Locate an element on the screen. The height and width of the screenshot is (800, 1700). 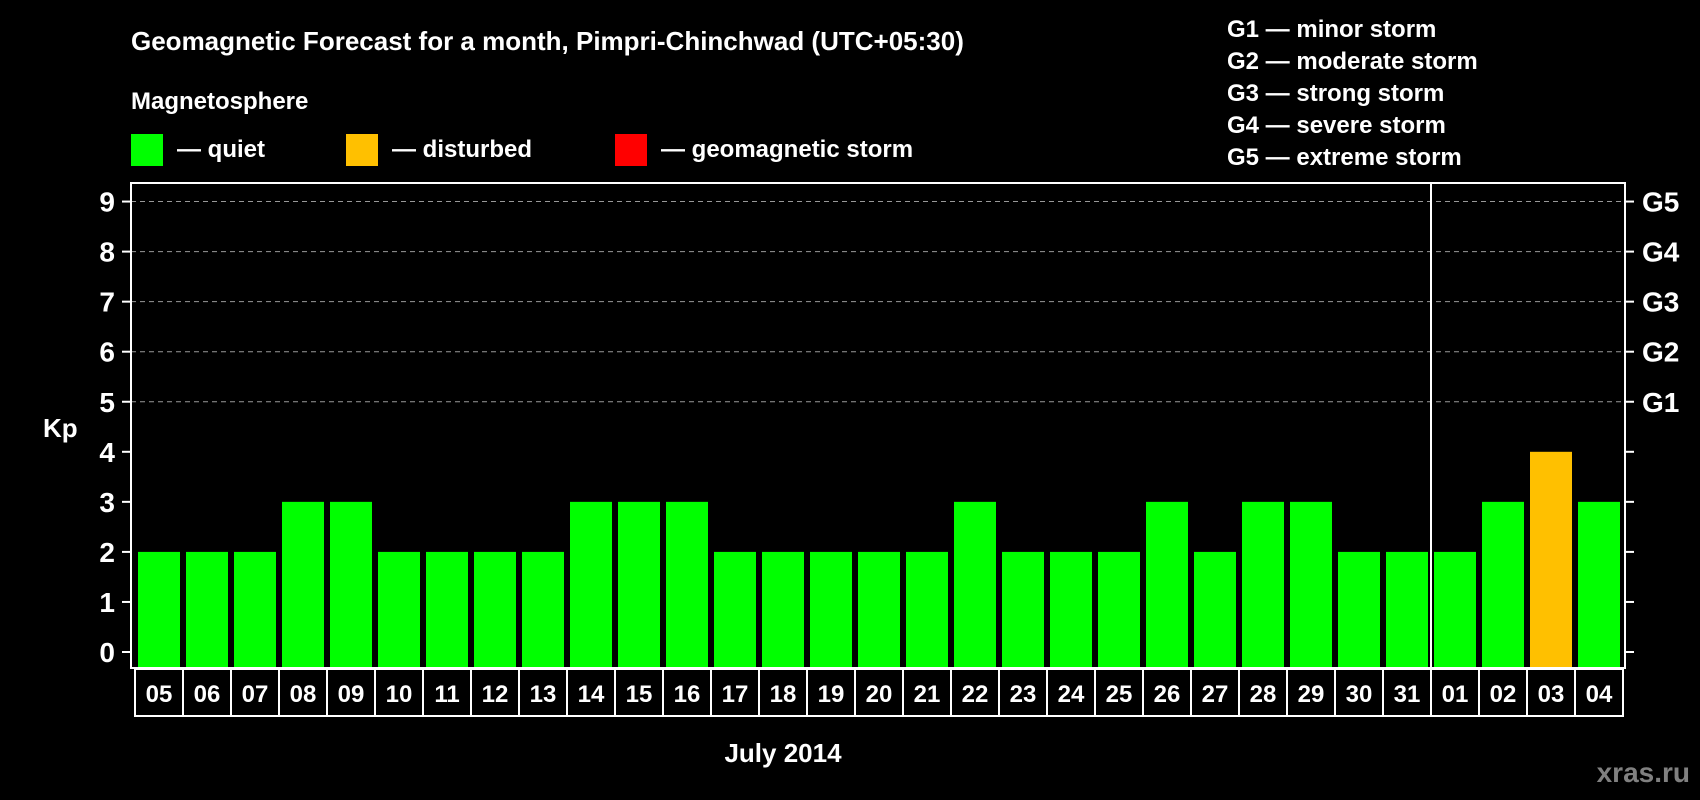
y-tick-label: 1 is located at coordinates (107, 602).